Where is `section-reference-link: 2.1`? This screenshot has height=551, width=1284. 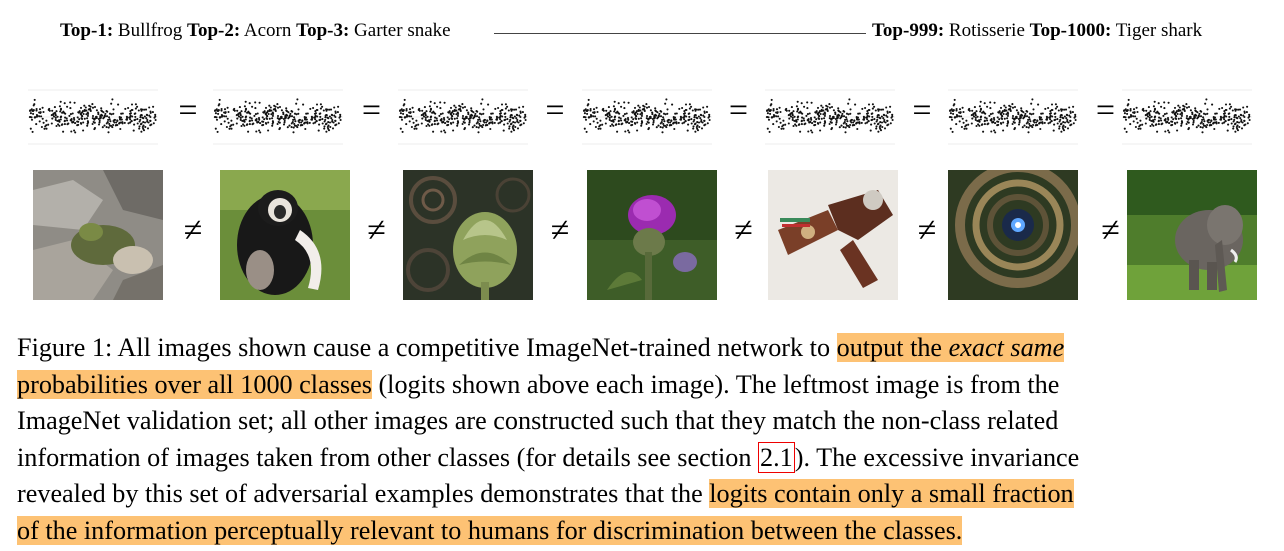
section-reference-link: 2.1 is located at coordinates (776, 457).